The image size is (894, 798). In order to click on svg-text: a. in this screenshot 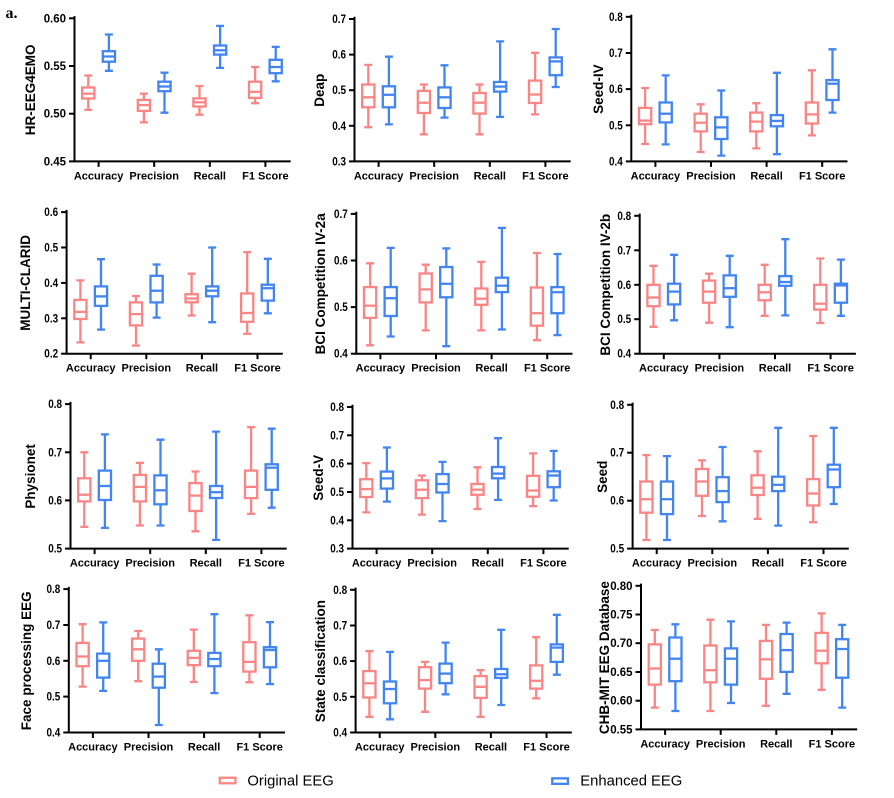, I will do `click(12, 13)`.